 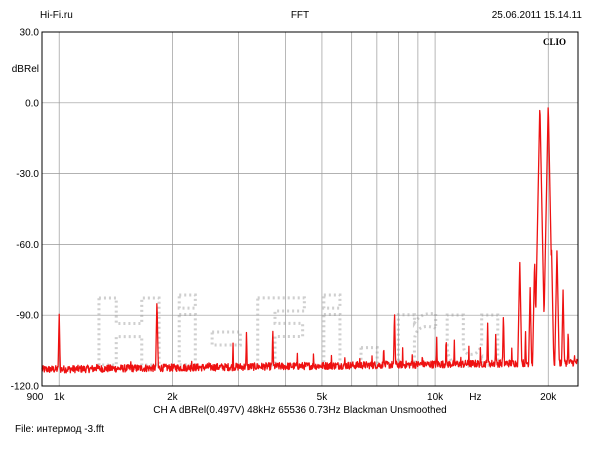 What do you see at coordinates (25, 387) in the screenshot?
I see `y-tick-label: -120.0` at bounding box center [25, 387].